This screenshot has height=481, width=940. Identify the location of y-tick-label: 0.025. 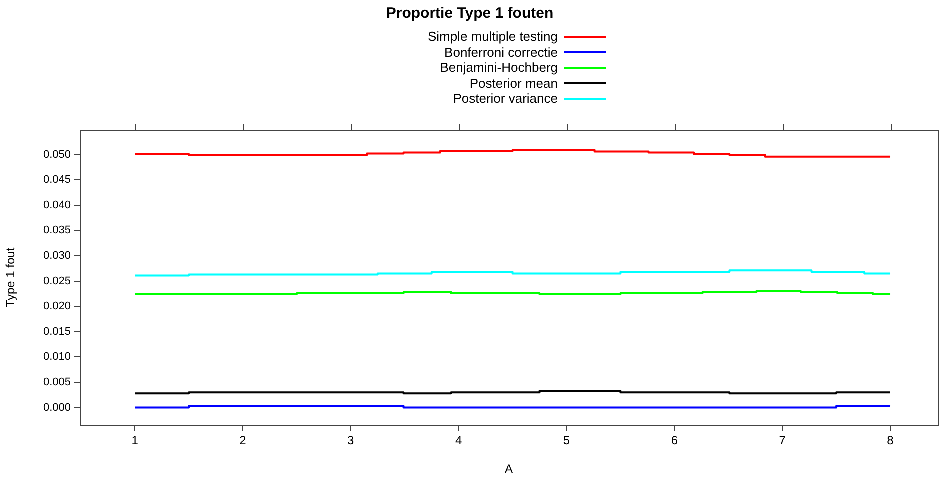
(57, 281).